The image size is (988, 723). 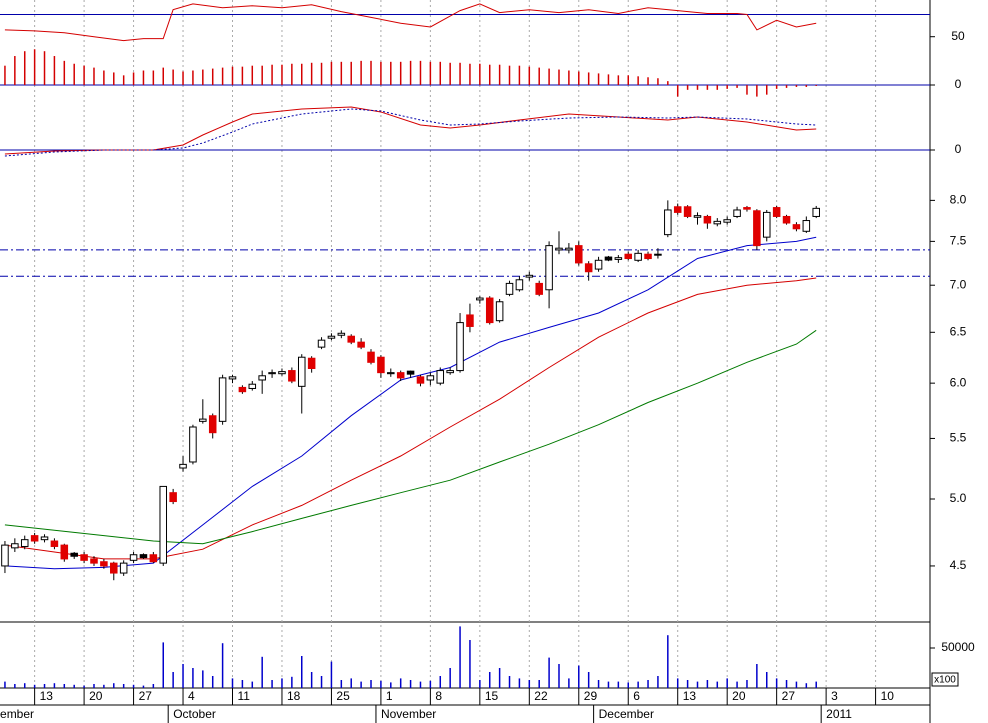 I want to click on x-tick-label: 18, so click(x=294, y=696).